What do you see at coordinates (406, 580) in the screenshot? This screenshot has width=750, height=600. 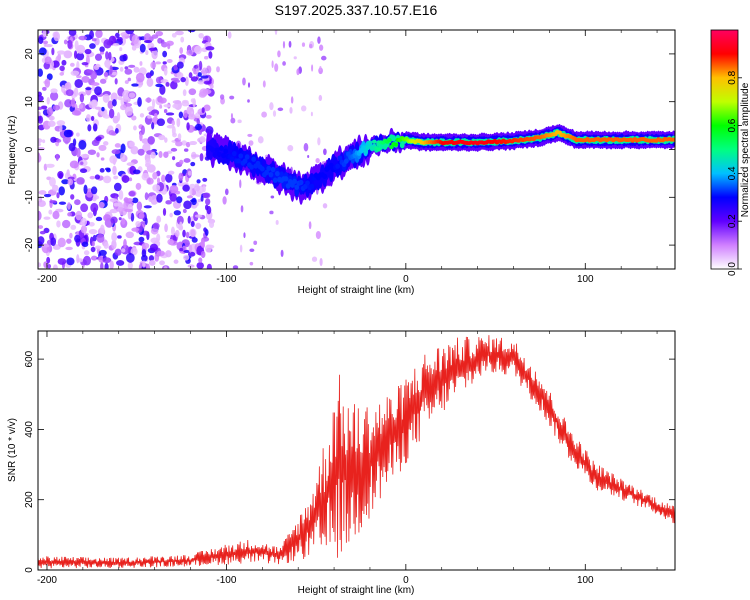 I see `snr-xtick-label: 0` at bounding box center [406, 580].